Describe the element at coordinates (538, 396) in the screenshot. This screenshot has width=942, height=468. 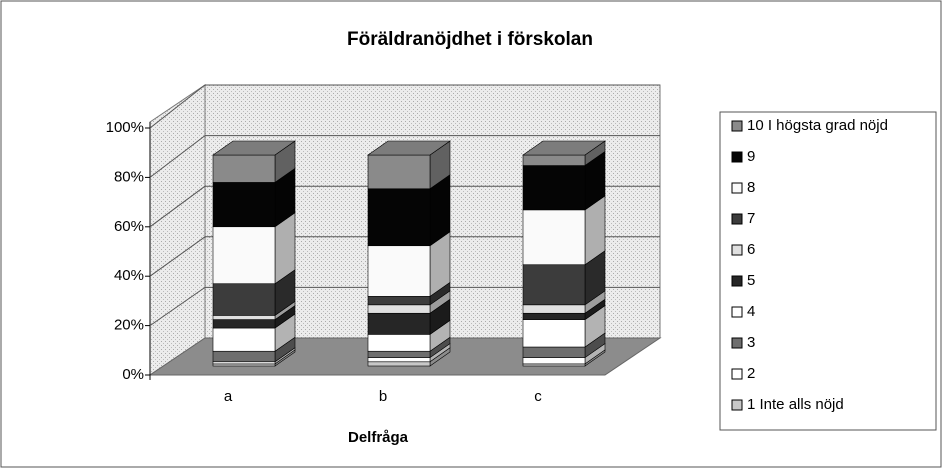
I see `x-tick-label: c` at that location.